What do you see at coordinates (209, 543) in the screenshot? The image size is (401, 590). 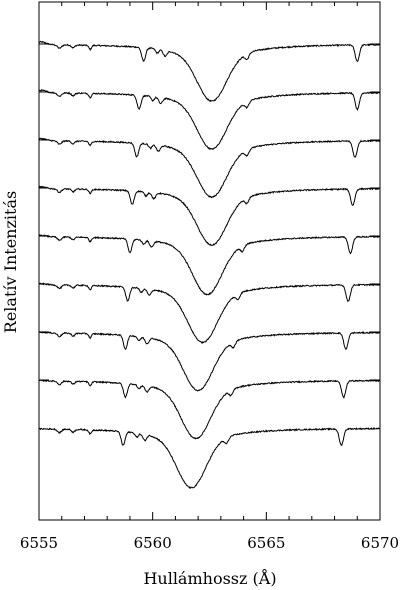 I see `x-tick-labels: 6555 6560 6565 6570` at bounding box center [209, 543].